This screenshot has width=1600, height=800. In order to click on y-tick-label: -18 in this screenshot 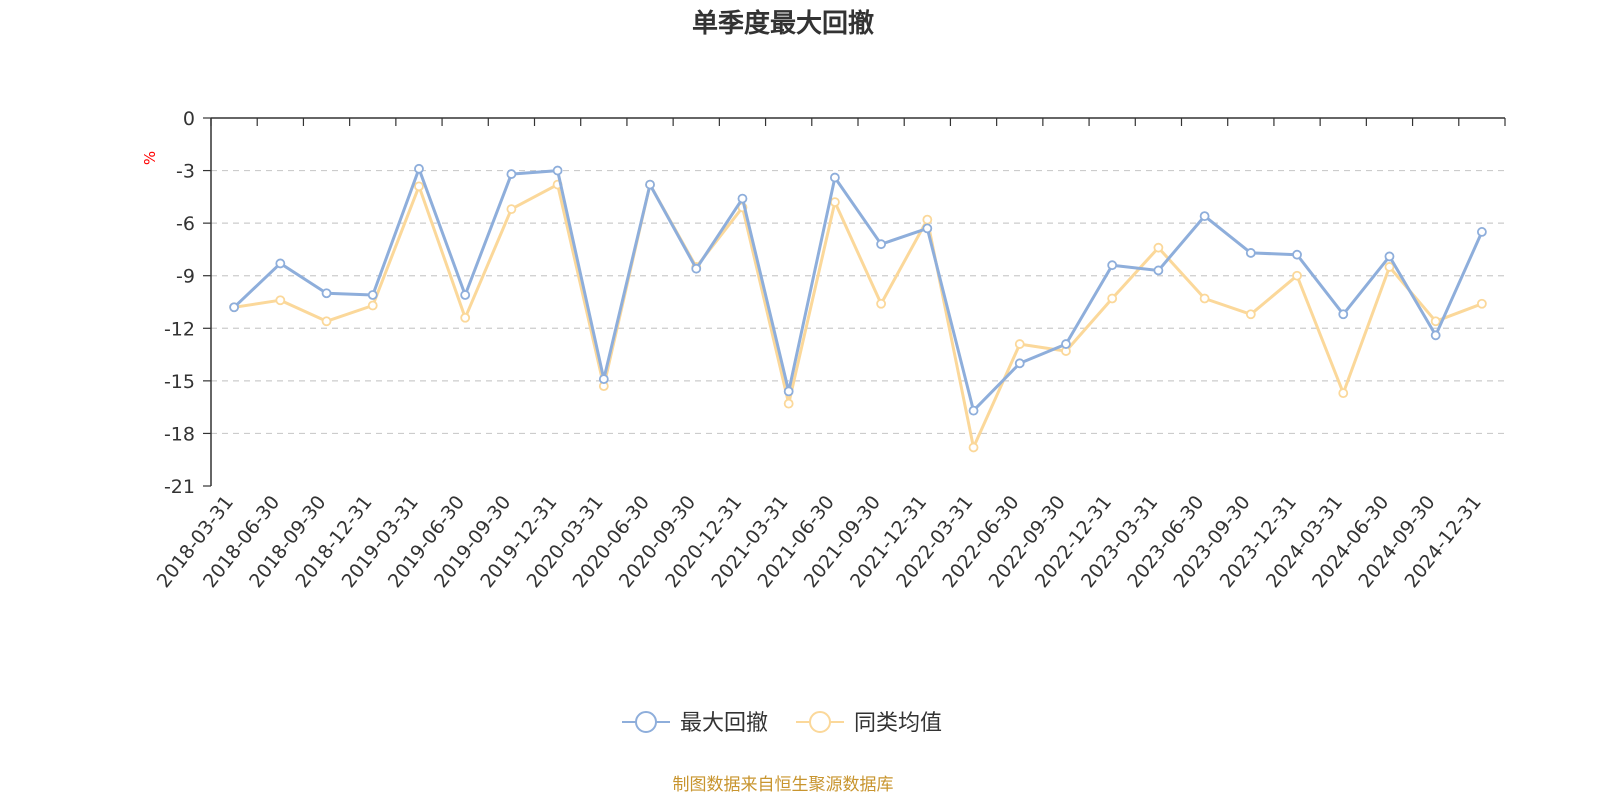, I will do `click(179, 434)`.